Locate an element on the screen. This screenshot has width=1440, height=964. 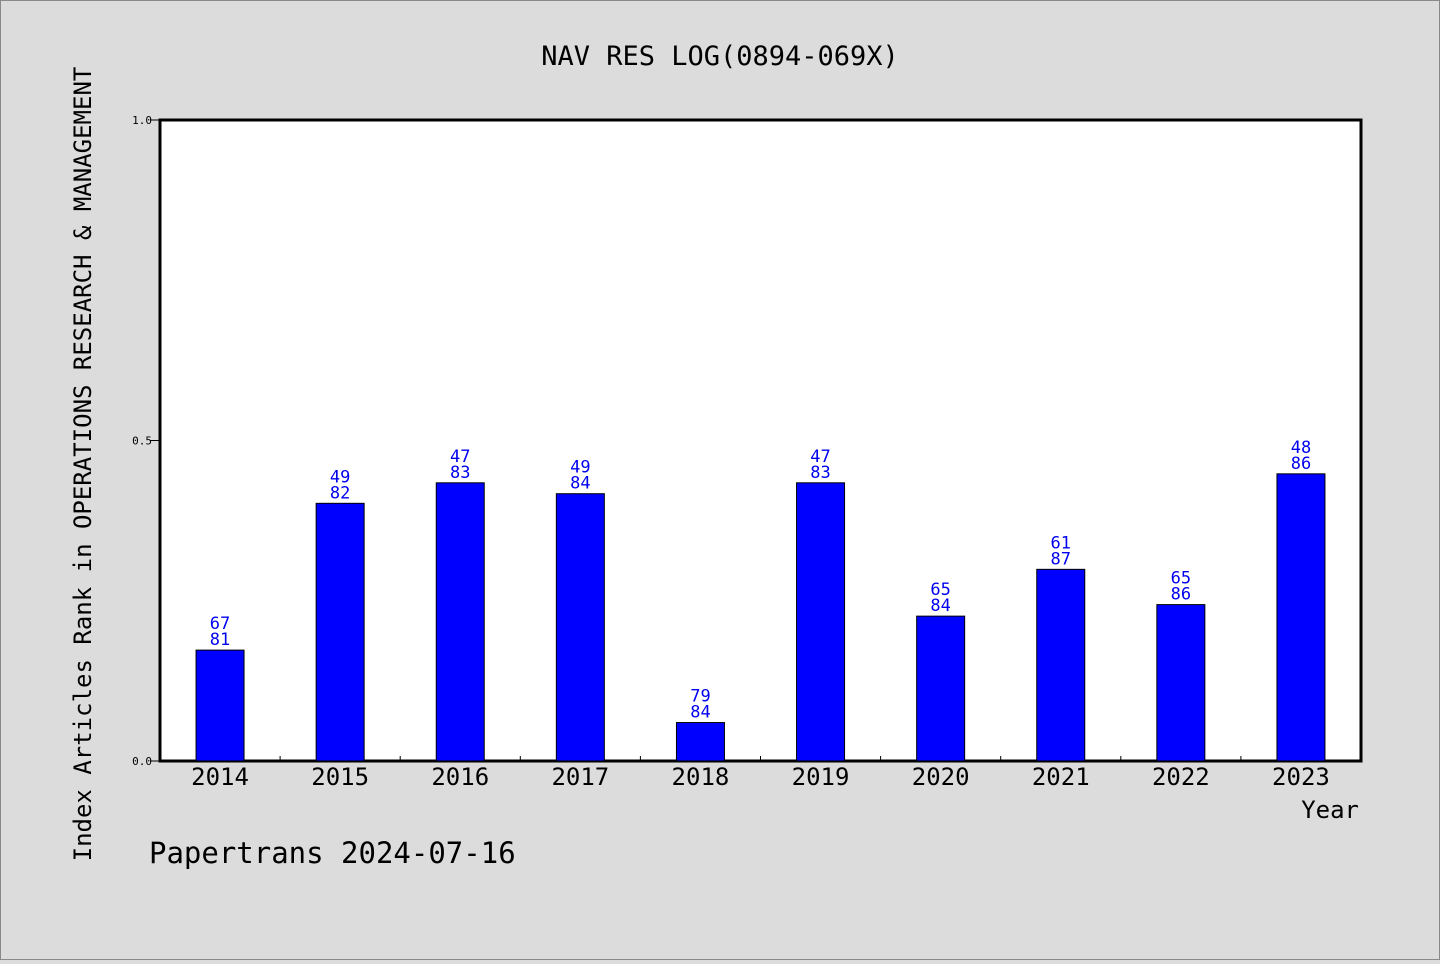
x-tick-label: 2021 is located at coordinates (1061, 777).